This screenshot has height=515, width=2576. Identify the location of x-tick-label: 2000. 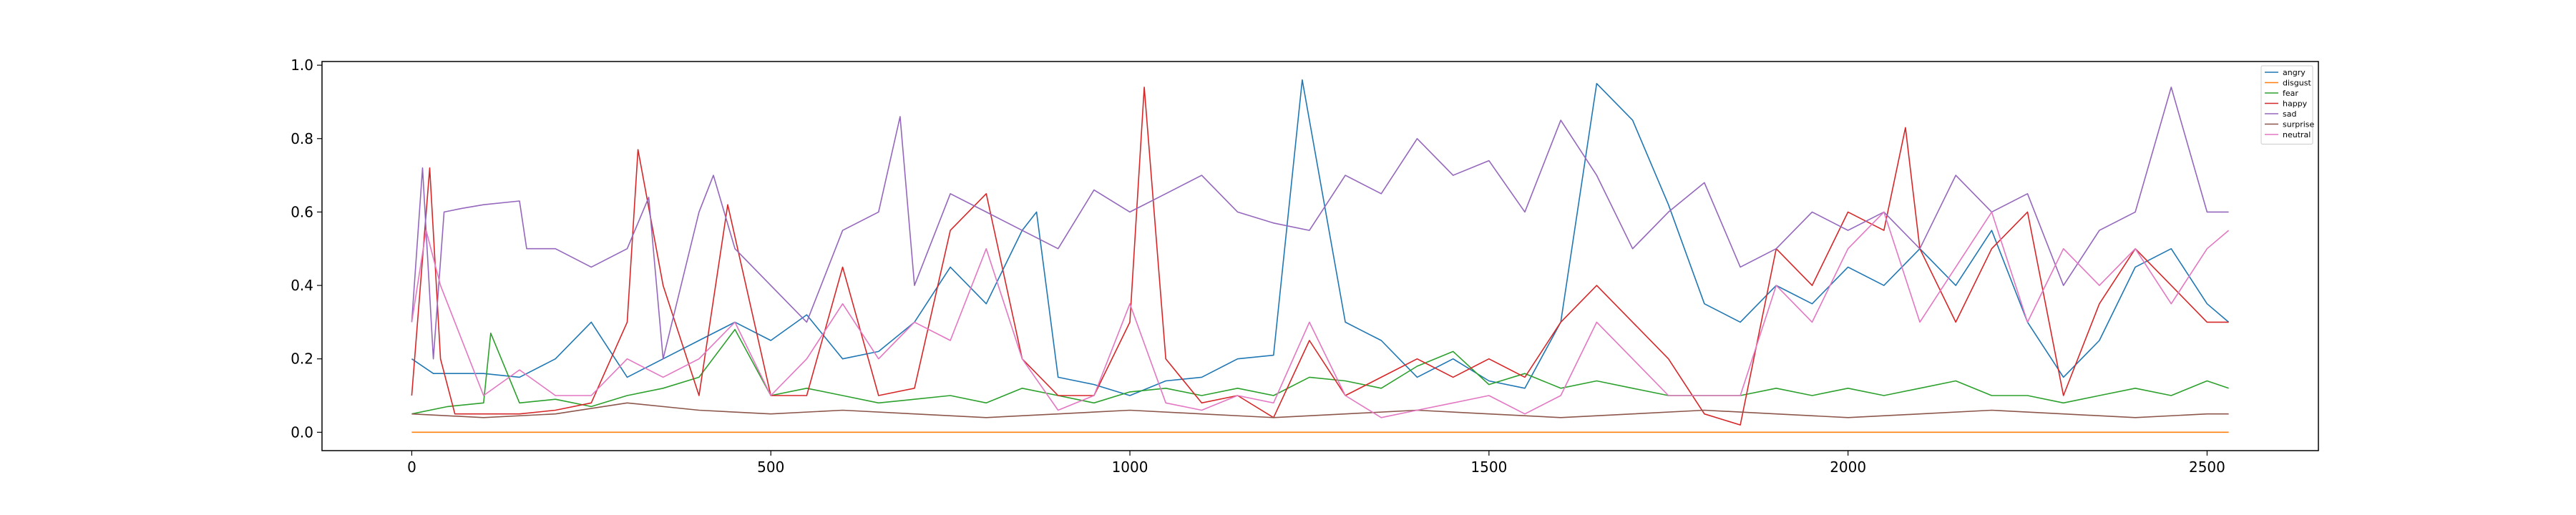
(1848, 467).